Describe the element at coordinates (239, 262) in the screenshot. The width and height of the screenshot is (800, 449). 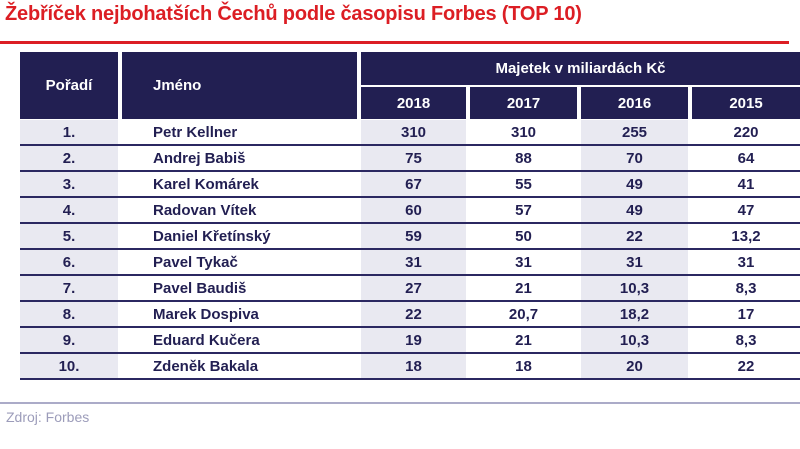
I see `name-cell: Pavel Tykač` at that location.